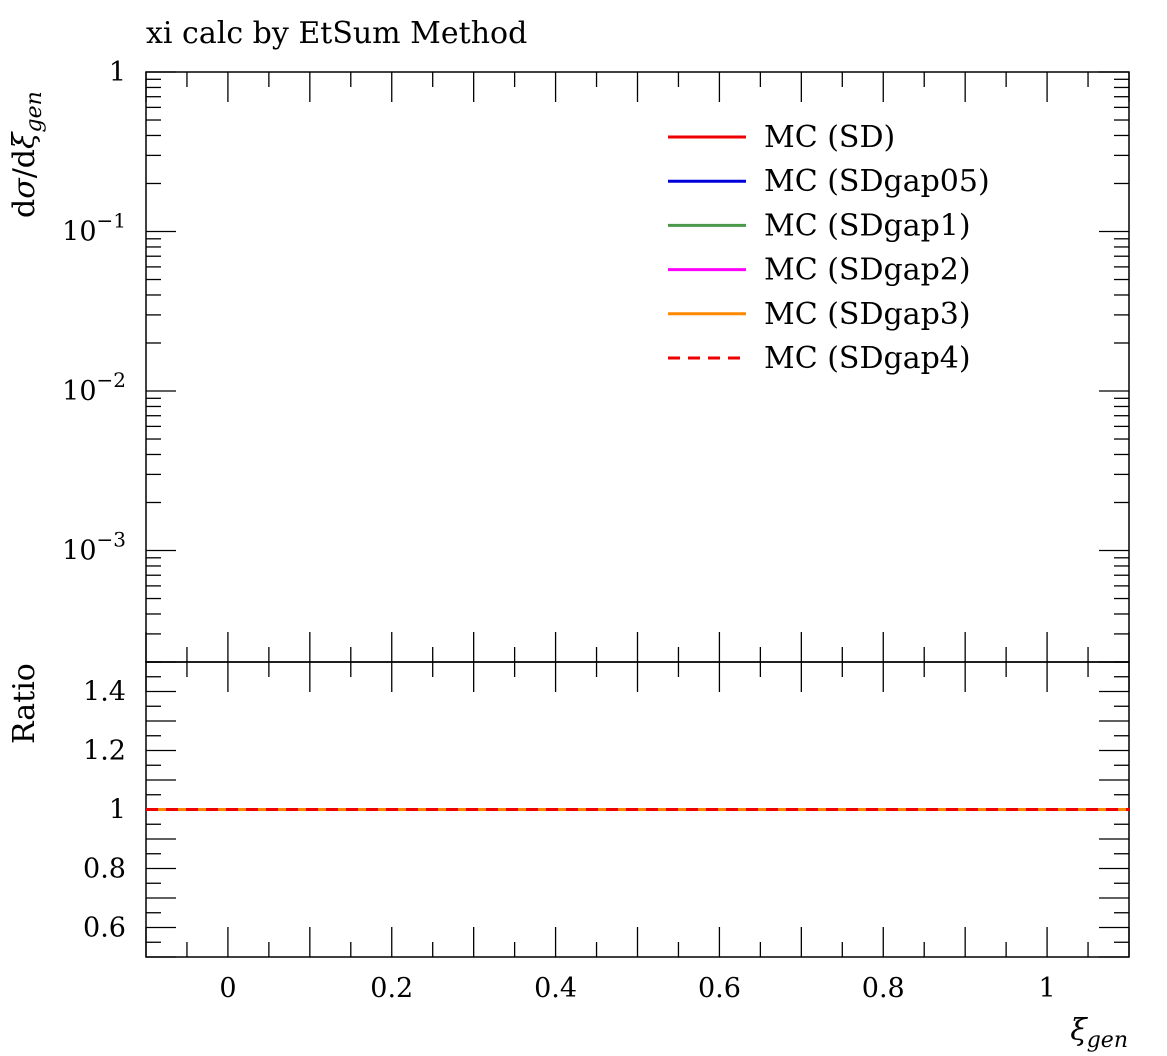 Image resolution: width=1167 pixels, height=1056 pixels. Describe the element at coordinates (867, 270) in the screenshot. I see `legend-label-4: MC (SDgap2)` at that location.